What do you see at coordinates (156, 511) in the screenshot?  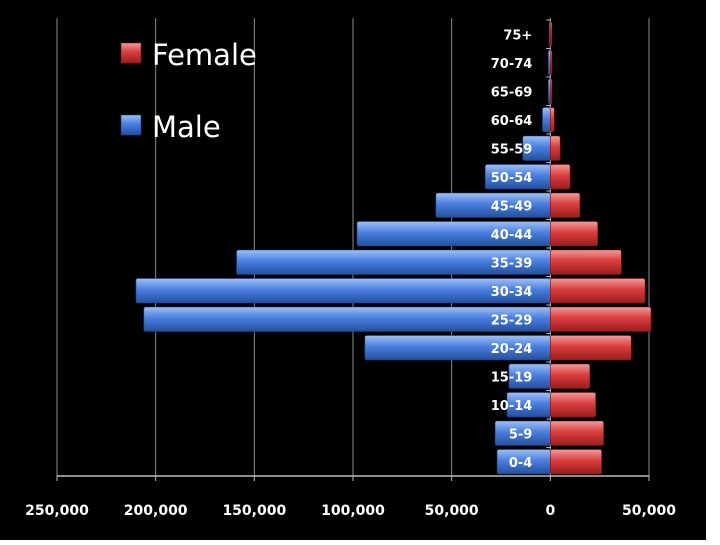 I see `x-tick-label: 200,000` at bounding box center [156, 511].